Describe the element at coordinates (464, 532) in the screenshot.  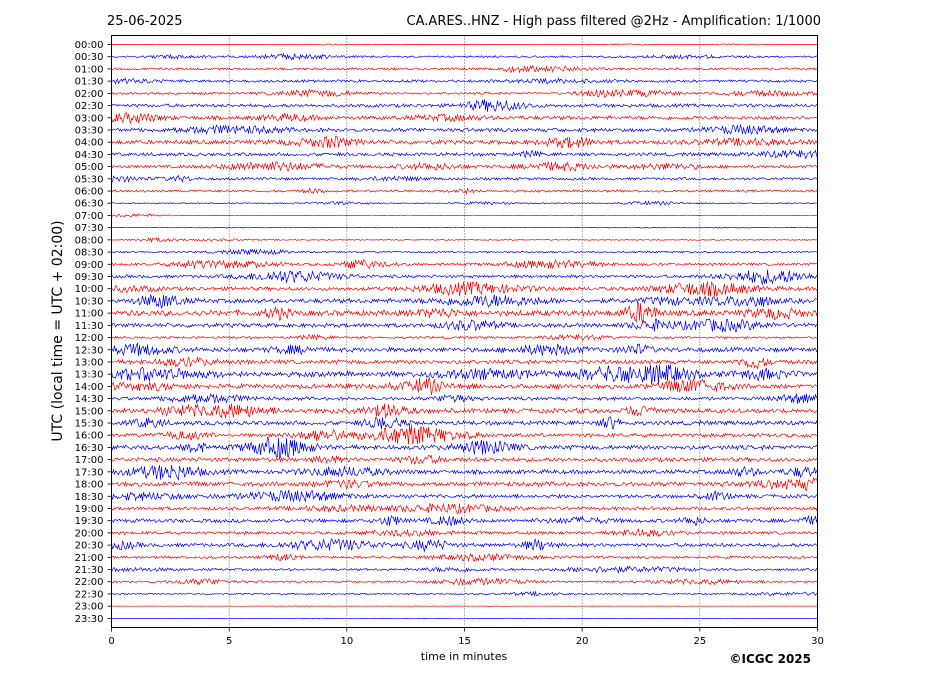
I see `trace-2000` at that location.